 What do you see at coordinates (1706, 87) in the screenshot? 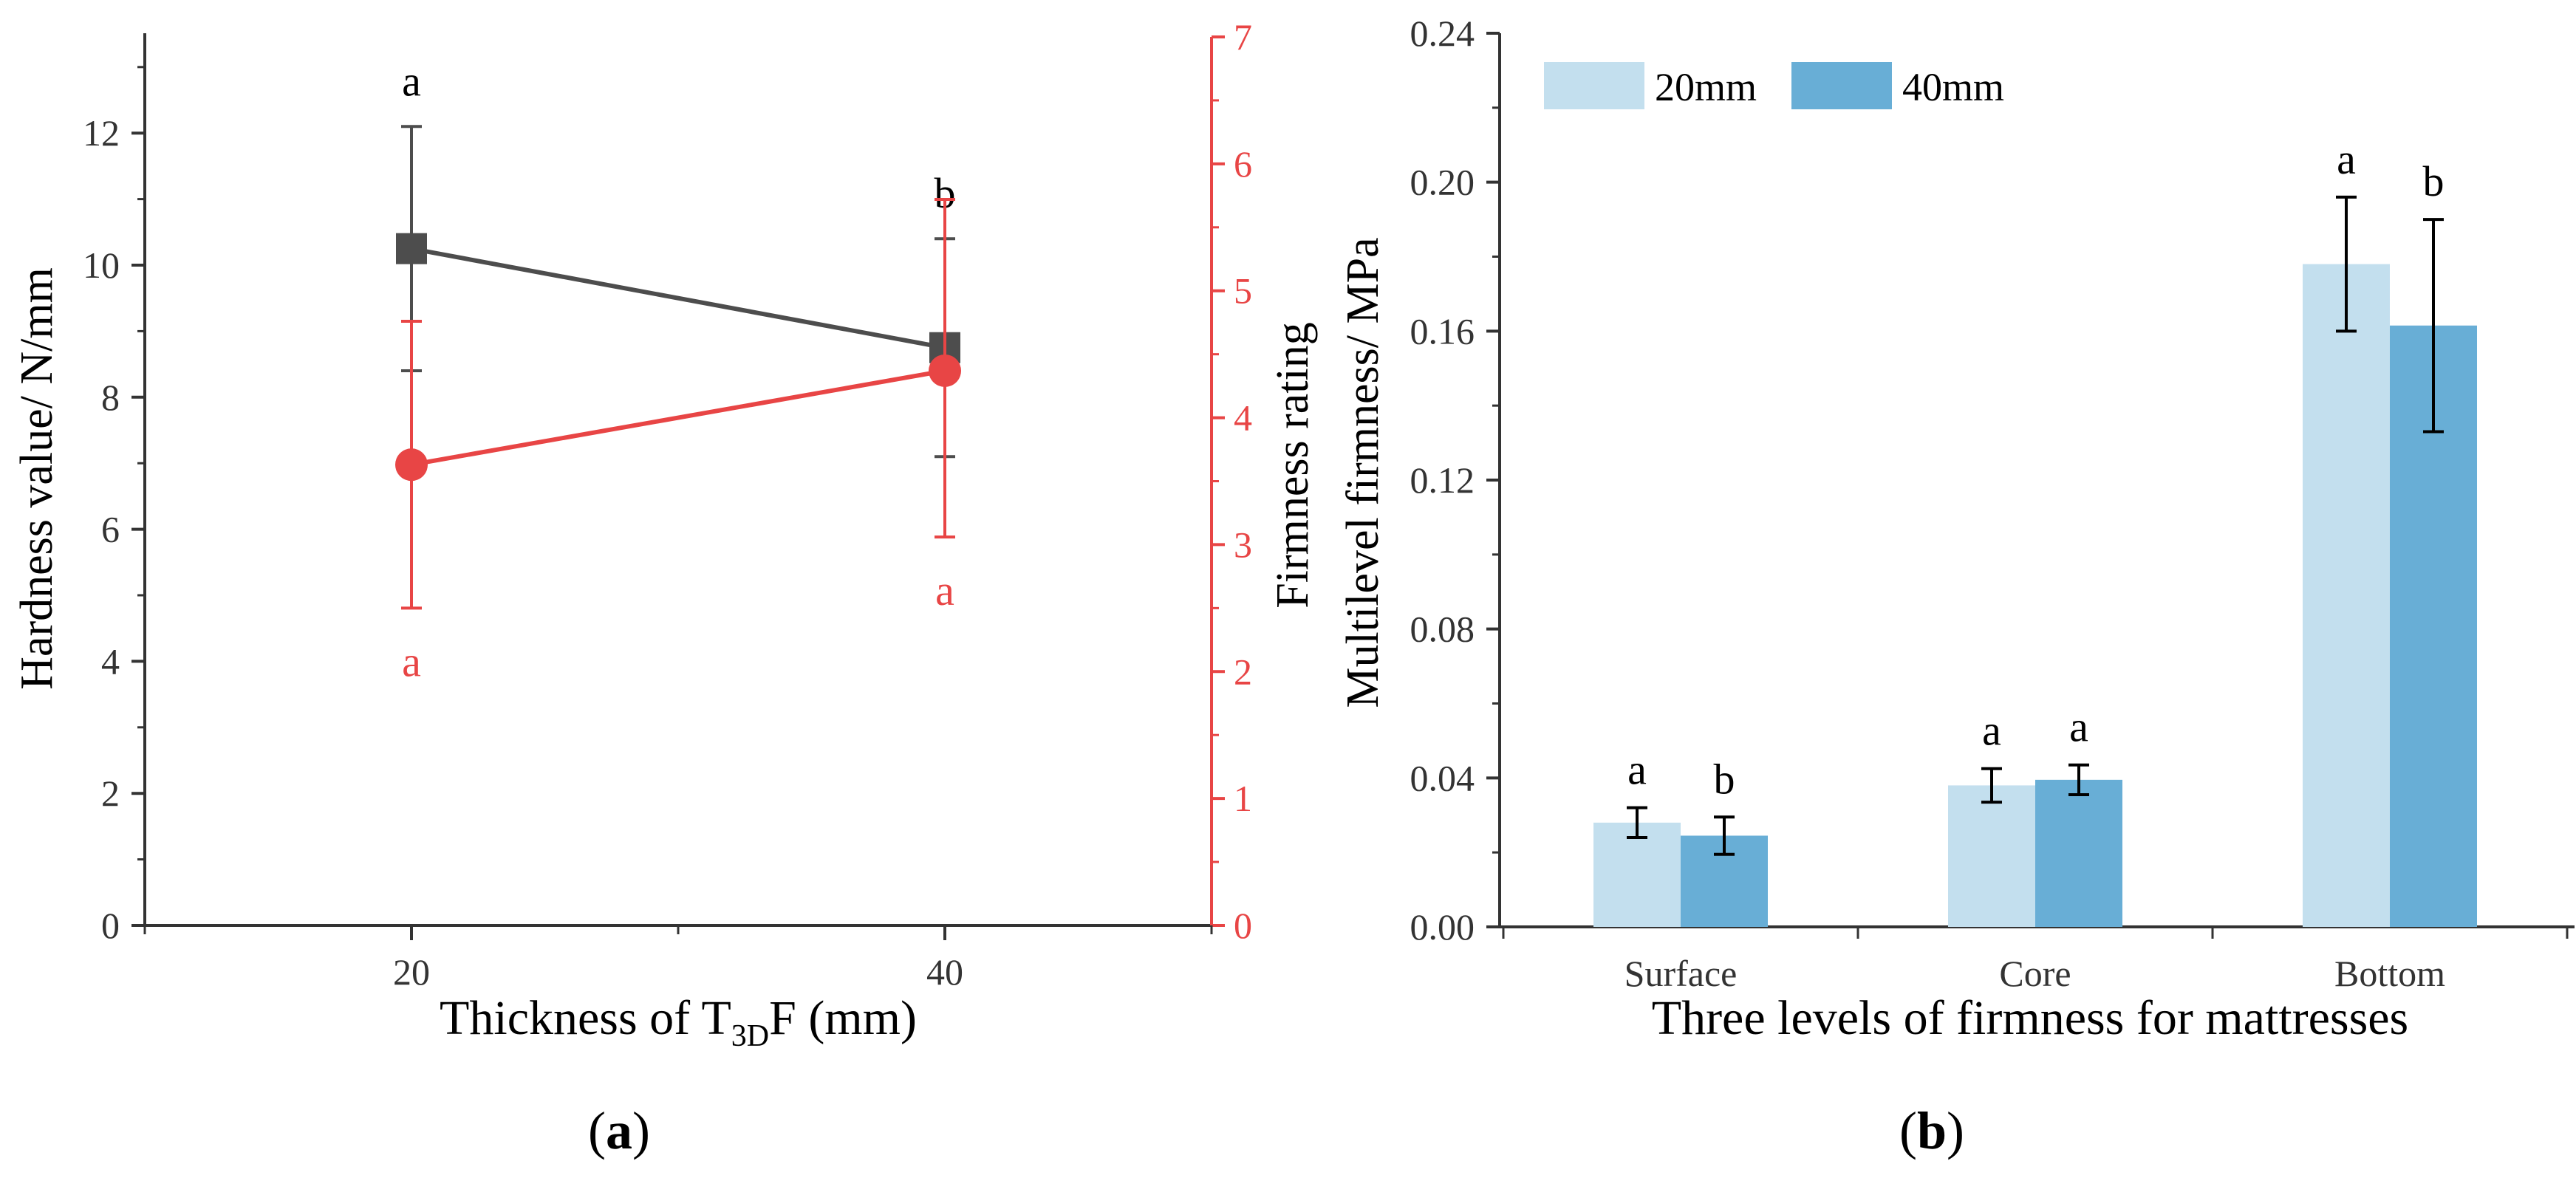
I see `legend-label: 20mm` at bounding box center [1706, 87].